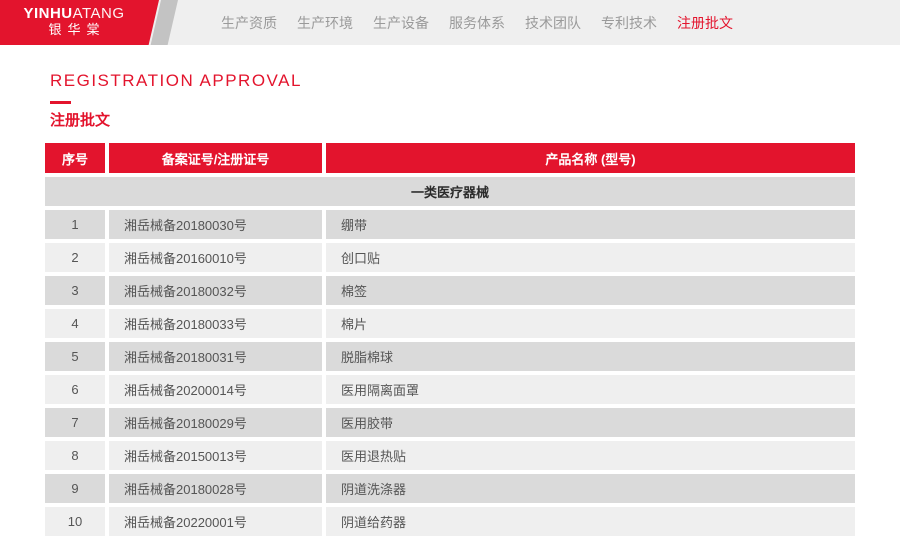  What do you see at coordinates (75, 224) in the screenshot?
I see `row-index: 1` at bounding box center [75, 224].